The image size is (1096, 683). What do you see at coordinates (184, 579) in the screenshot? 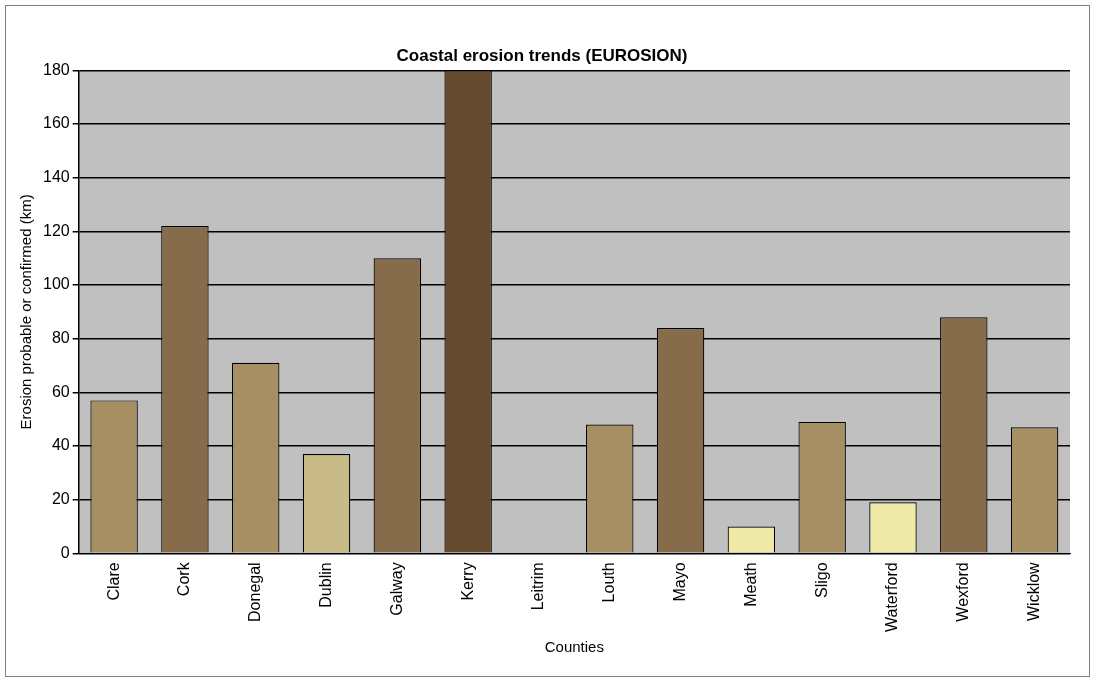
I see `x-tick-label: Cork` at bounding box center [184, 579].